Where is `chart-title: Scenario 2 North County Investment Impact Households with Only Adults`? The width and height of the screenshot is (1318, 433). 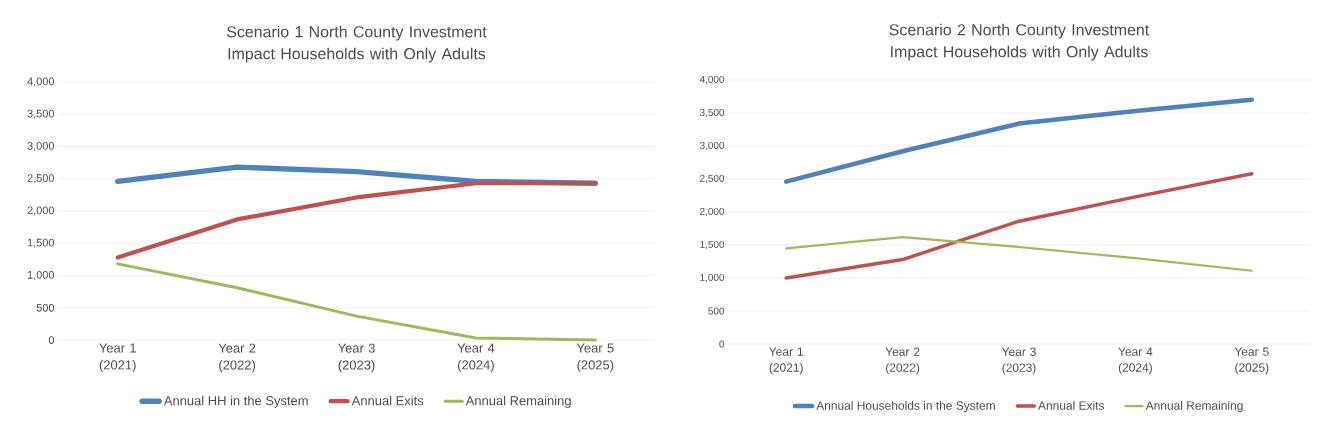
chart-title: Scenario 2 North County Investment Impact Households with Only Adults is located at coordinates (1019, 42).